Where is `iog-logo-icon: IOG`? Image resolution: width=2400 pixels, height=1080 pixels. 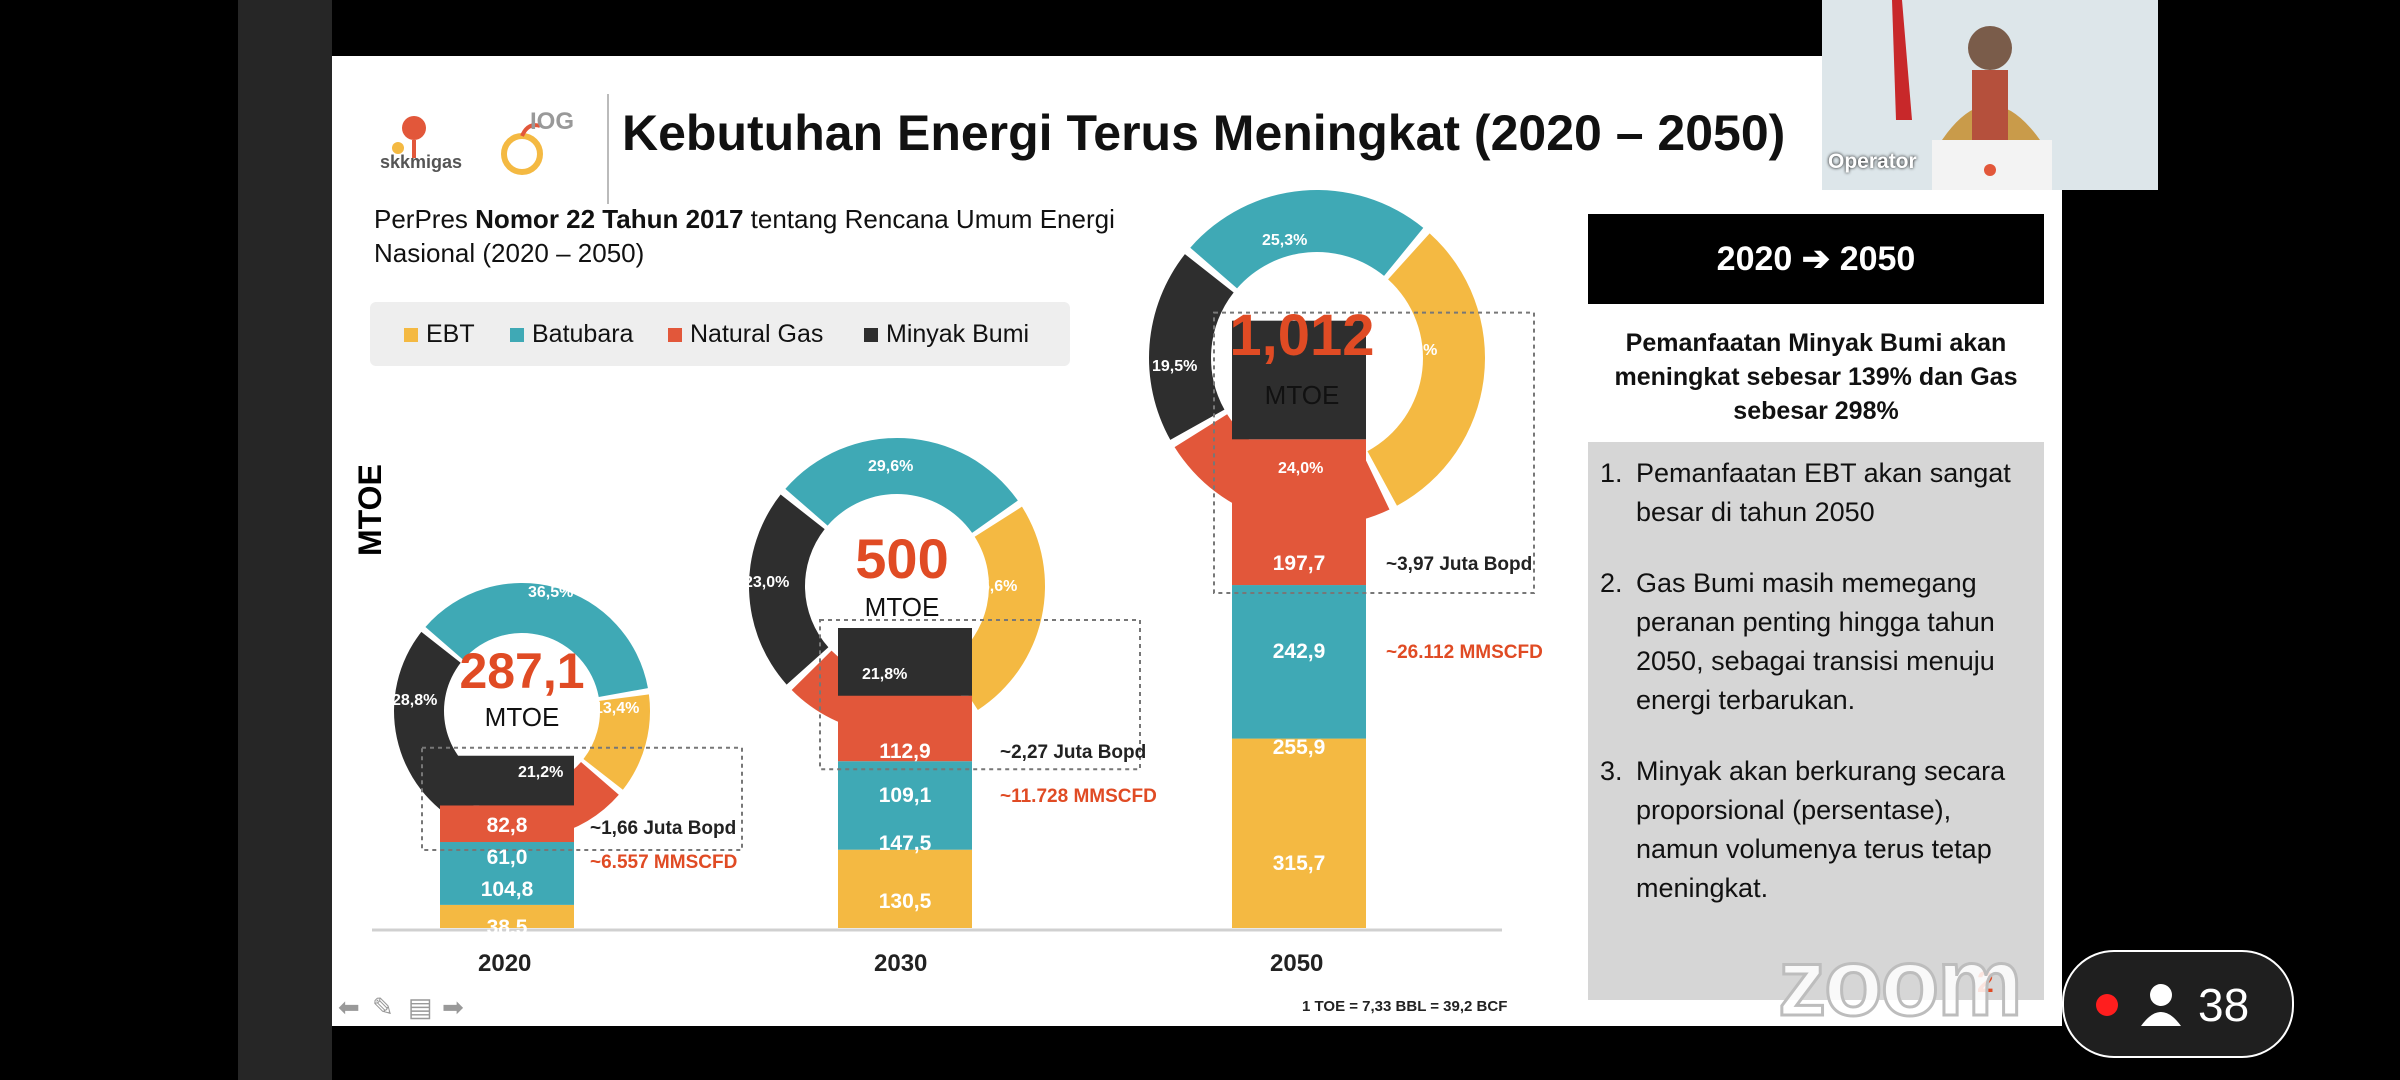 iog-logo-icon: IOG is located at coordinates (552, 121).